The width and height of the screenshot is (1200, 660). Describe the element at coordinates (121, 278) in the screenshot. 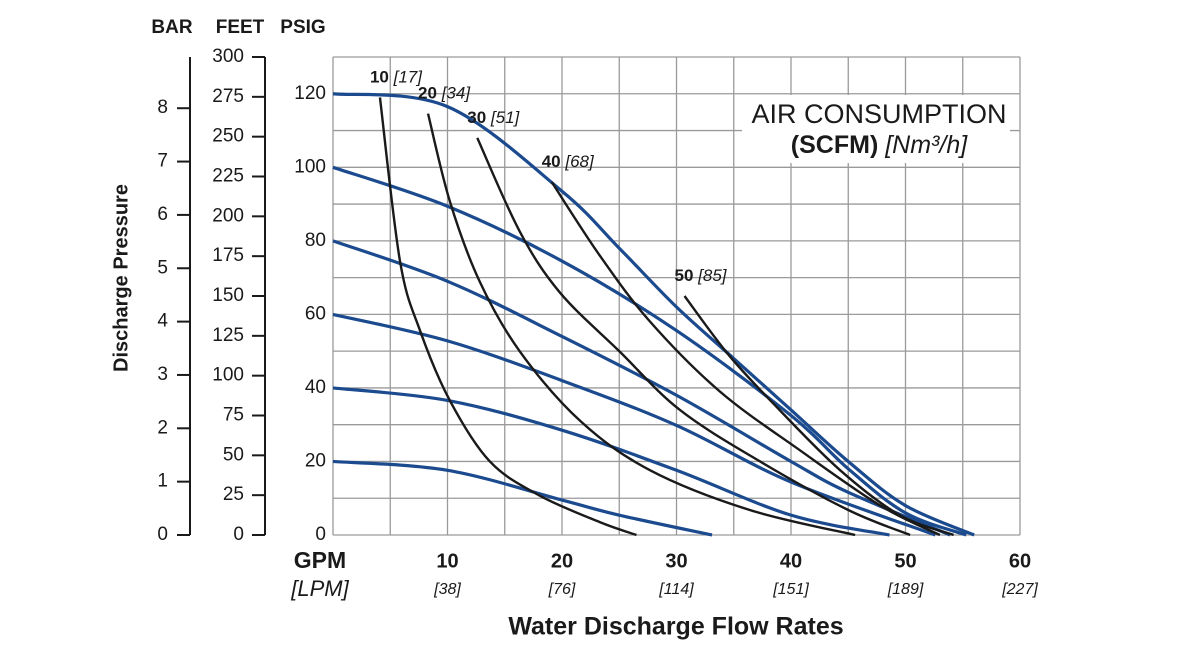

I see `y-axis-title: Discharge Pressure` at that location.